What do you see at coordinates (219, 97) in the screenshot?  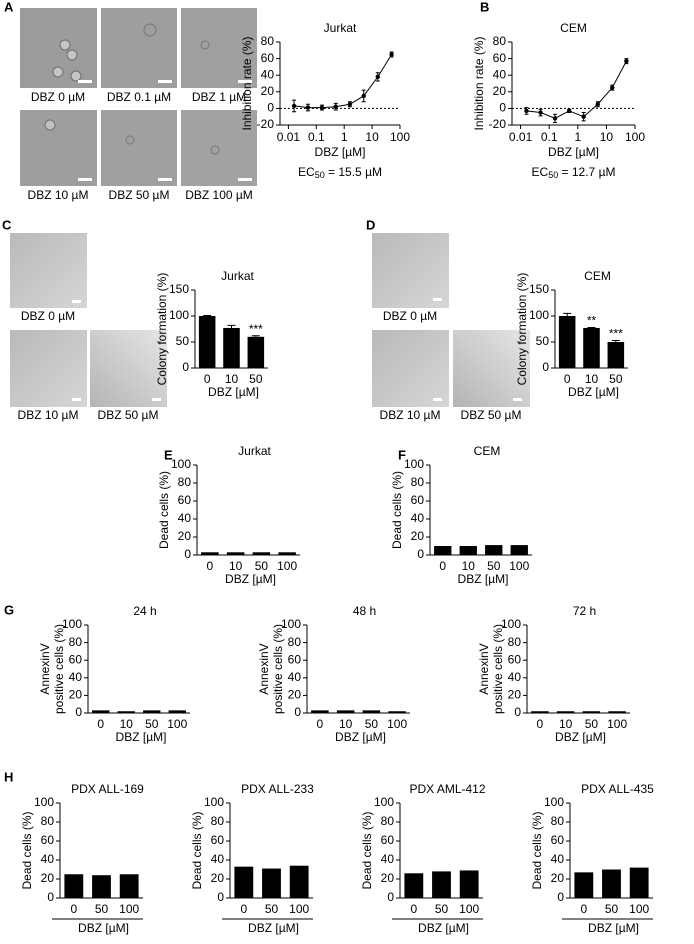 I see `micrograph-caption: DBZ 1 µM` at bounding box center [219, 97].